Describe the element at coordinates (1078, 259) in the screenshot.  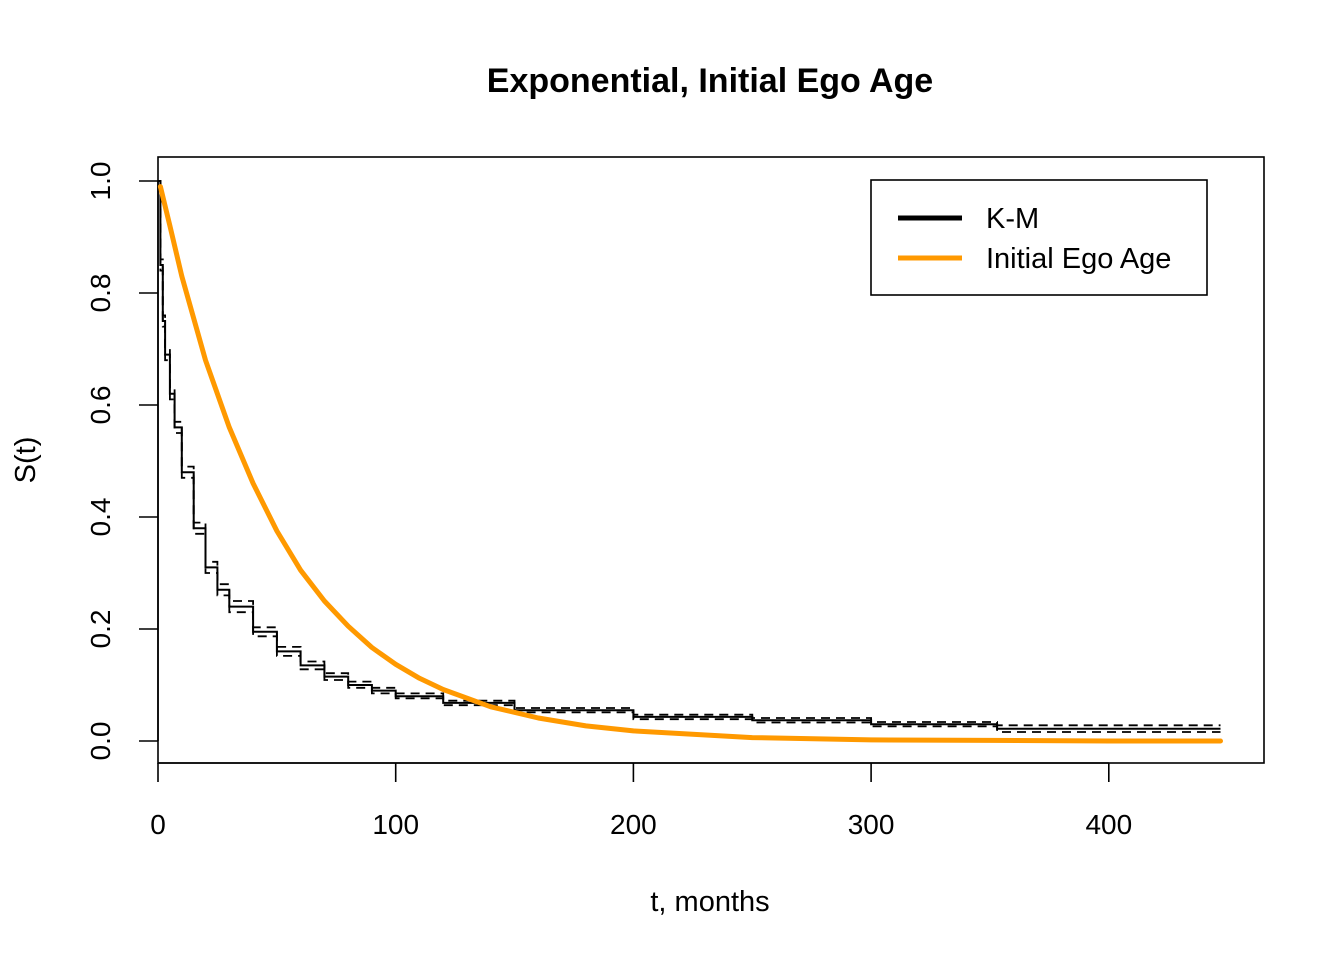
I see `legend-label-initial-ego-age: Initial Ego Age` at that location.